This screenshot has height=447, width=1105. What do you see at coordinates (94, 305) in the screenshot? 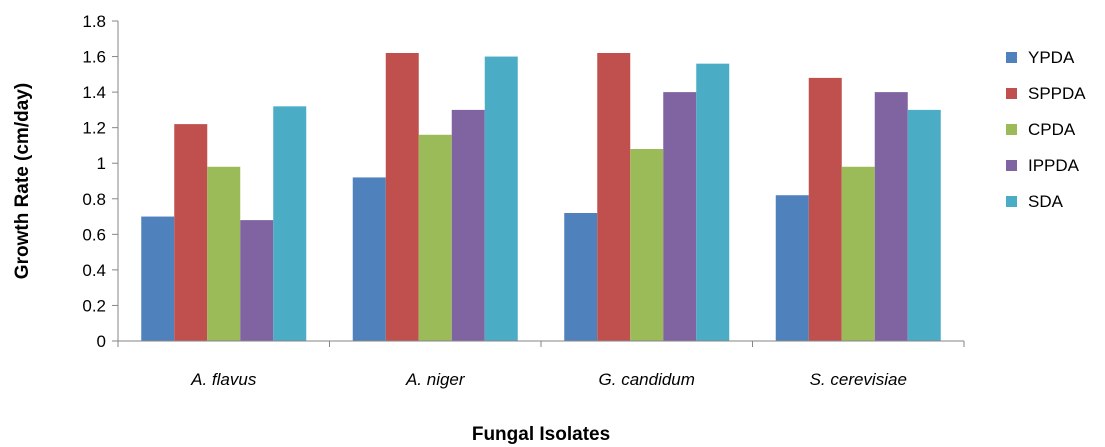
I see `y-tick-label: 0.2` at bounding box center [94, 305].